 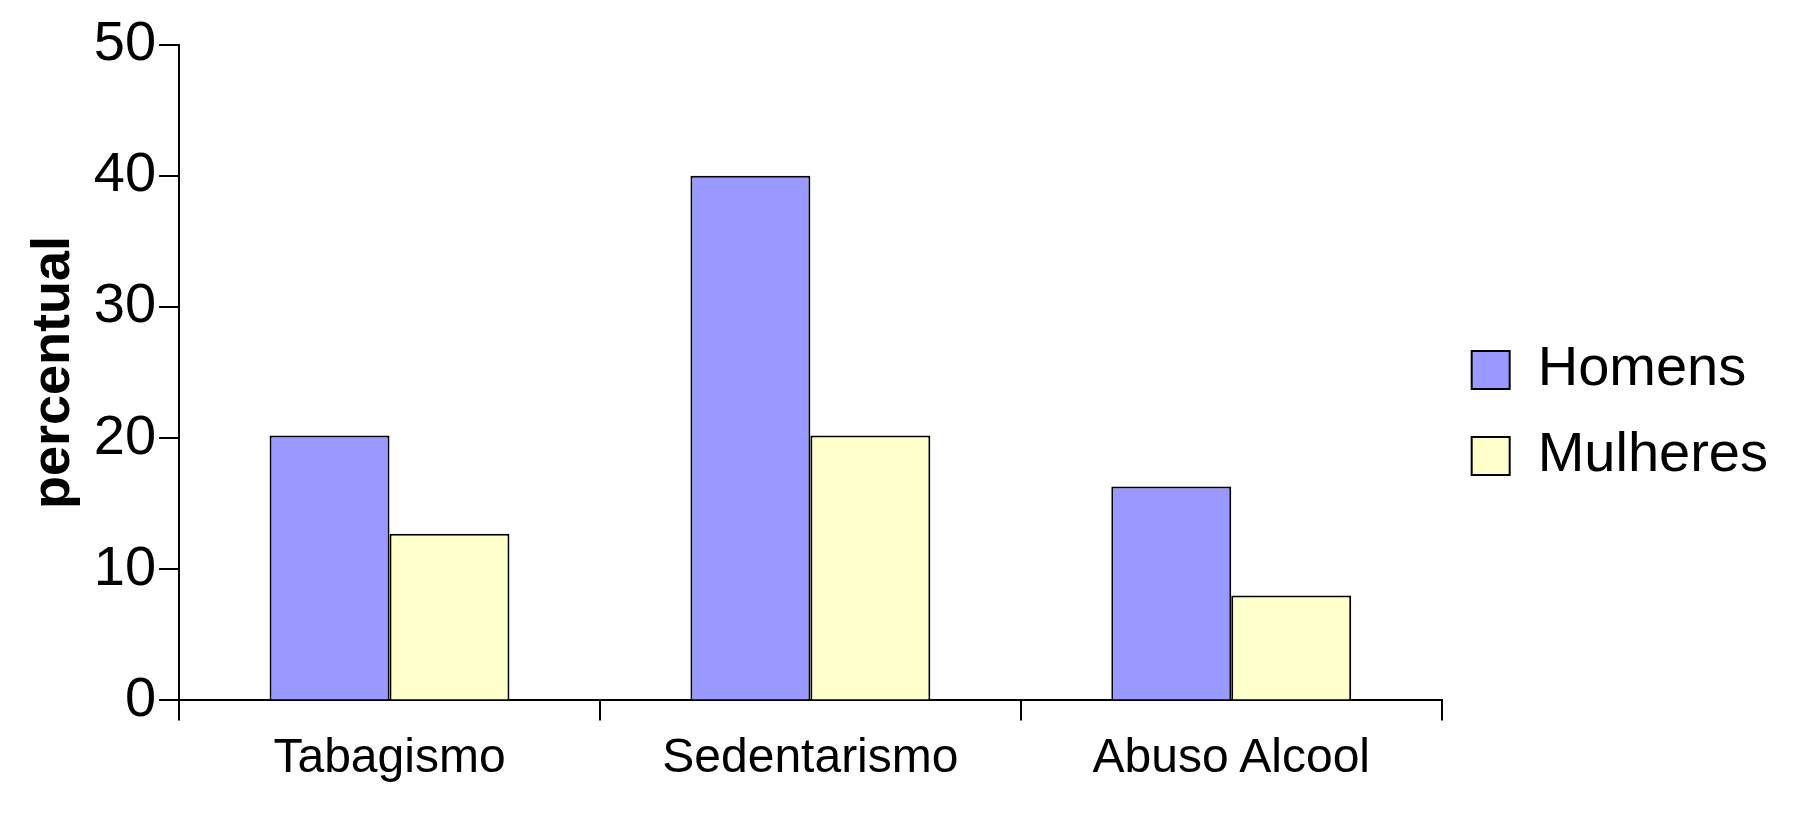 What do you see at coordinates (389, 756) in the screenshot?
I see `x-tick-label: Tabagismo` at bounding box center [389, 756].